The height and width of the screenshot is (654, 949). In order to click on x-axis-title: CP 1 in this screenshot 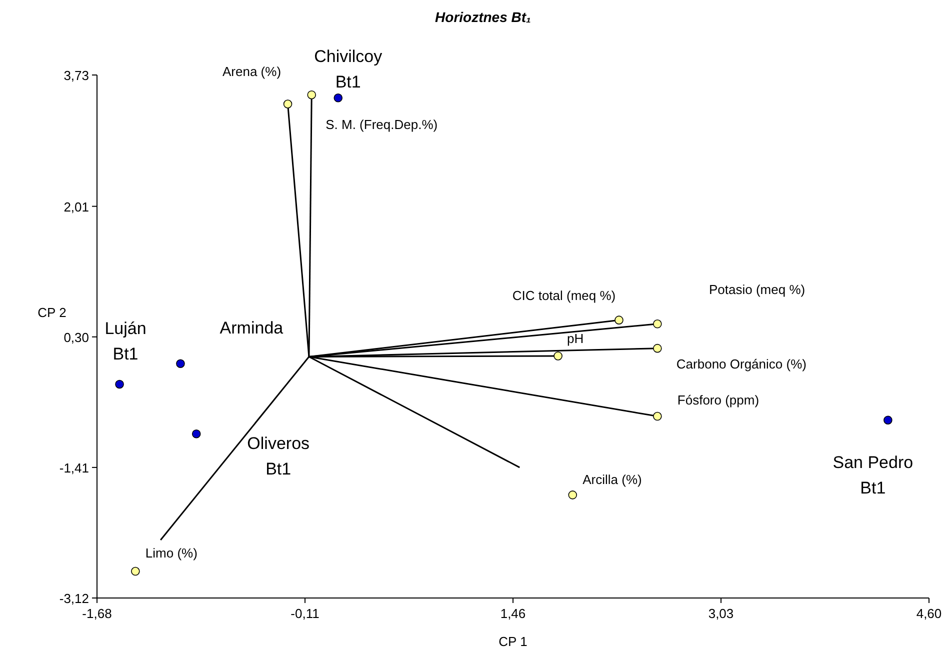, I will do `click(513, 641)`.